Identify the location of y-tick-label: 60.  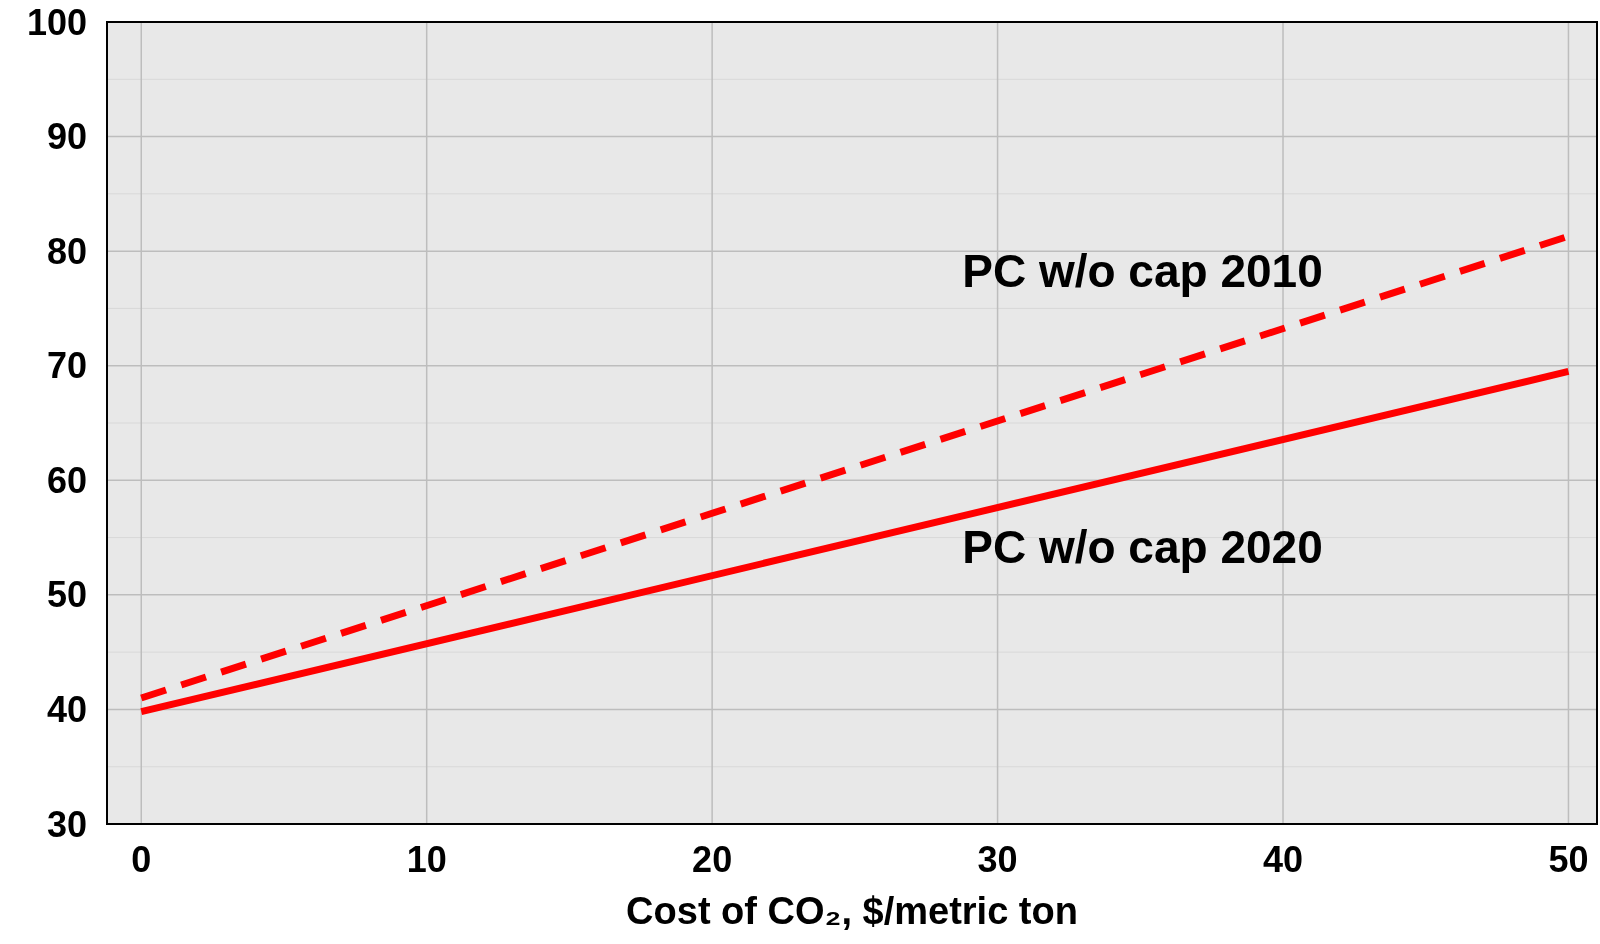
(66, 480).